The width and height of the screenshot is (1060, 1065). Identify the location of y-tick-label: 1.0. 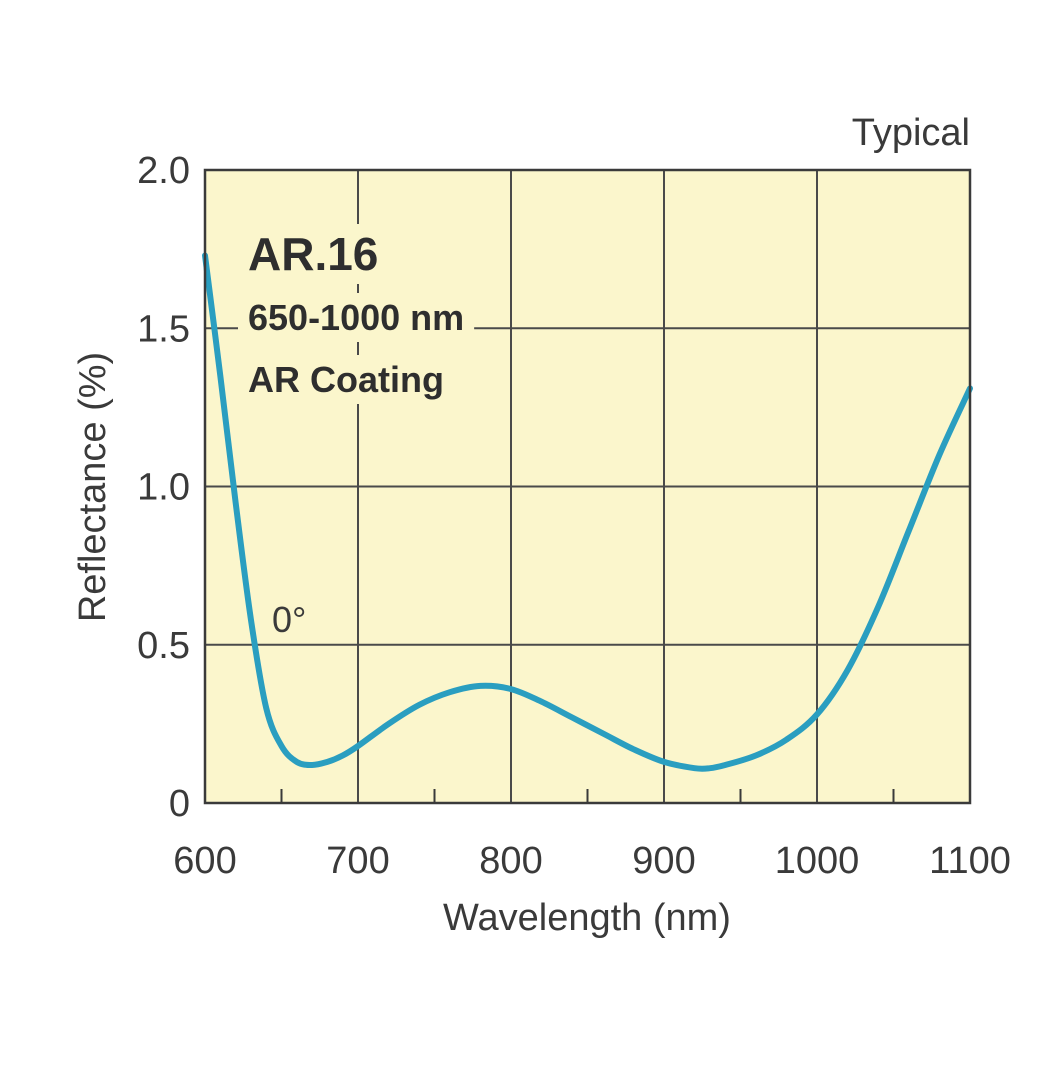
(163, 488).